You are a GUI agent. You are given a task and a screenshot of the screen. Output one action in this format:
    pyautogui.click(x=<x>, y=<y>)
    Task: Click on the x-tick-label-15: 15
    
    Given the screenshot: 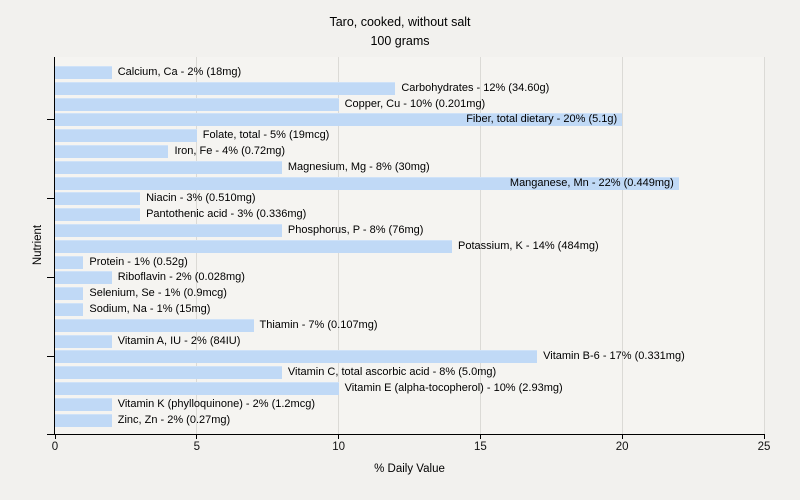 What is the action you would take?
    pyautogui.click(x=480, y=447)
    